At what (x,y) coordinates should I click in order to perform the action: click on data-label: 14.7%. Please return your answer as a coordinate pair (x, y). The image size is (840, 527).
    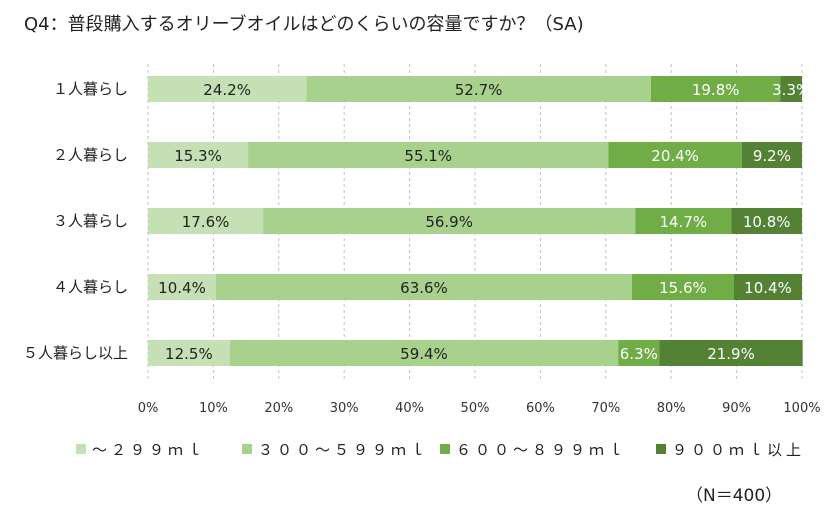
    Looking at the image, I should click on (683, 222).